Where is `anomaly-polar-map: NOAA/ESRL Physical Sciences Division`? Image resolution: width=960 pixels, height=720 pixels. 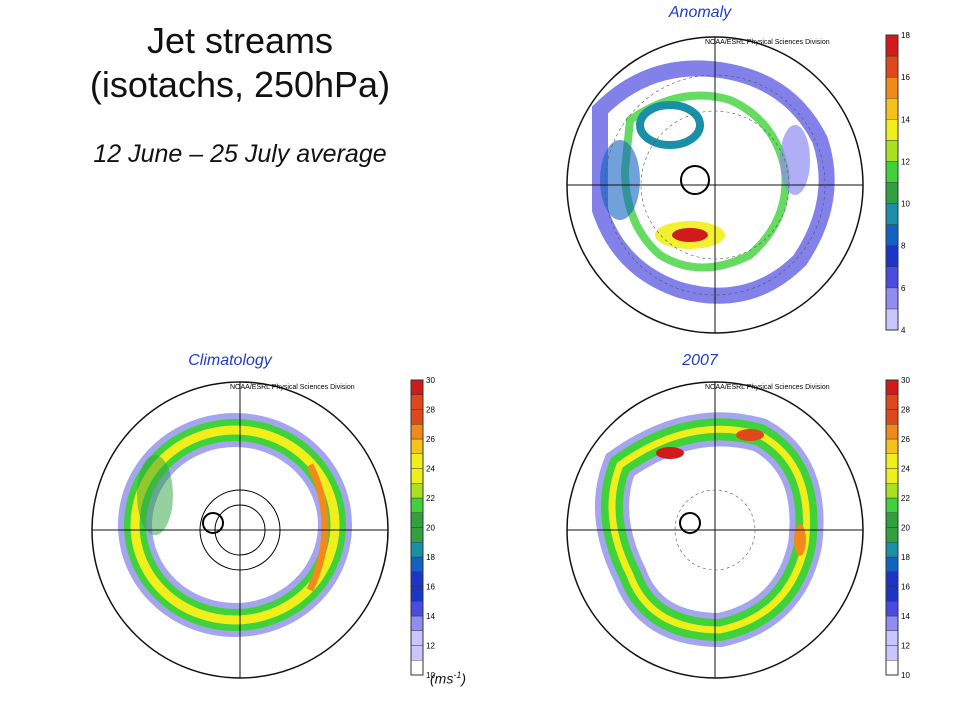
anomaly-polar-map: NOAA/ESRL Physical Sciences Division is located at coordinates (715, 185).